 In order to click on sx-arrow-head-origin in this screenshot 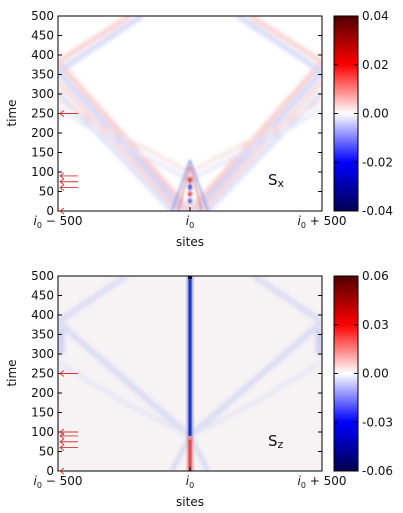, I will do `click(62, 211)`.